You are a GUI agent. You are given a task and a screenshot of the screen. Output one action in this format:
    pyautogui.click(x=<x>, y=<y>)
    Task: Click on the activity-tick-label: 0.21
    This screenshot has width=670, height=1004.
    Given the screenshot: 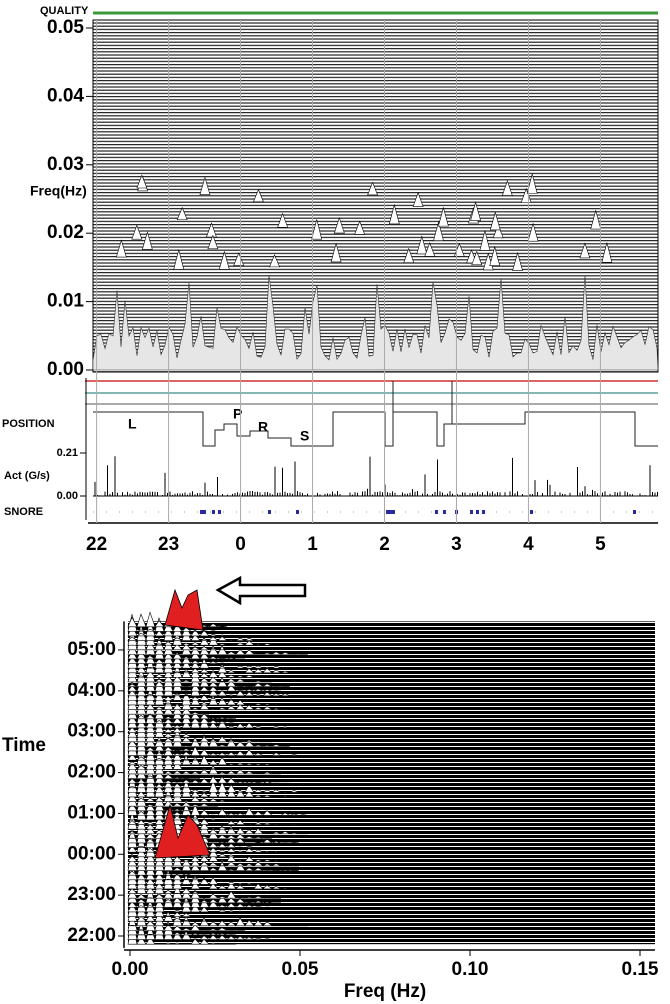 What is the action you would take?
    pyautogui.click(x=67, y=453)
    